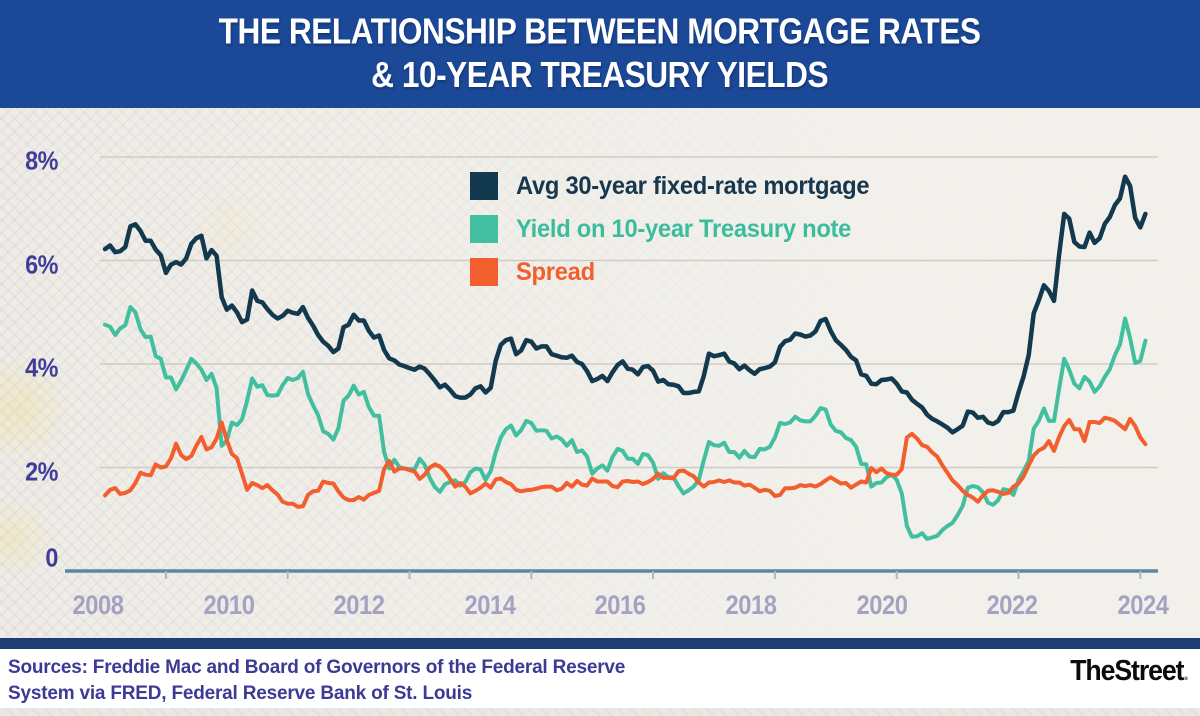 The height and width of the screenshot is (716, 1200). I want to click on thestreet-logo: TheStreet., so click(1129, 671).